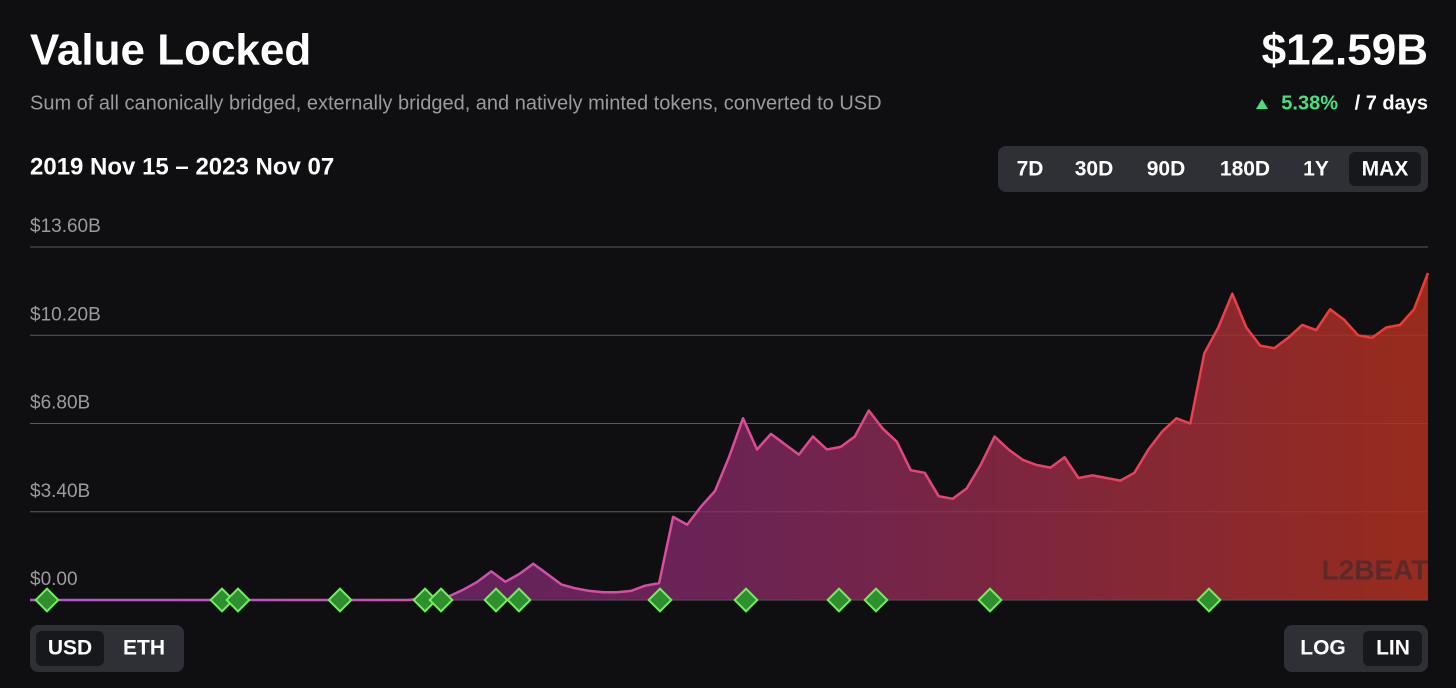 The image size is (1456, 688). Describe the element at coordinates (1030, 169) in the screenshot. I see `range-button: 7D` at that location.